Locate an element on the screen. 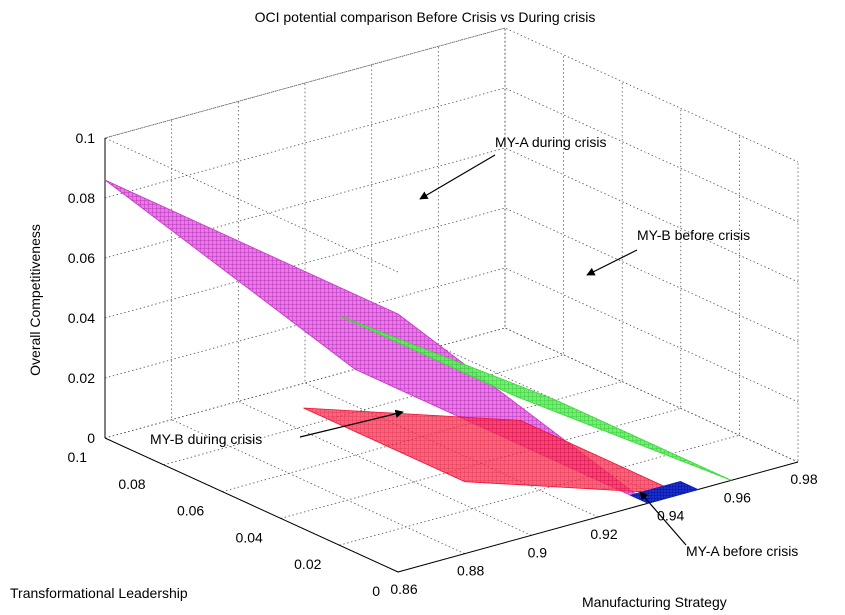 This screenshot has height=615, width=845. x-tick-label: 0.96 is located at coordinates (737, 497).